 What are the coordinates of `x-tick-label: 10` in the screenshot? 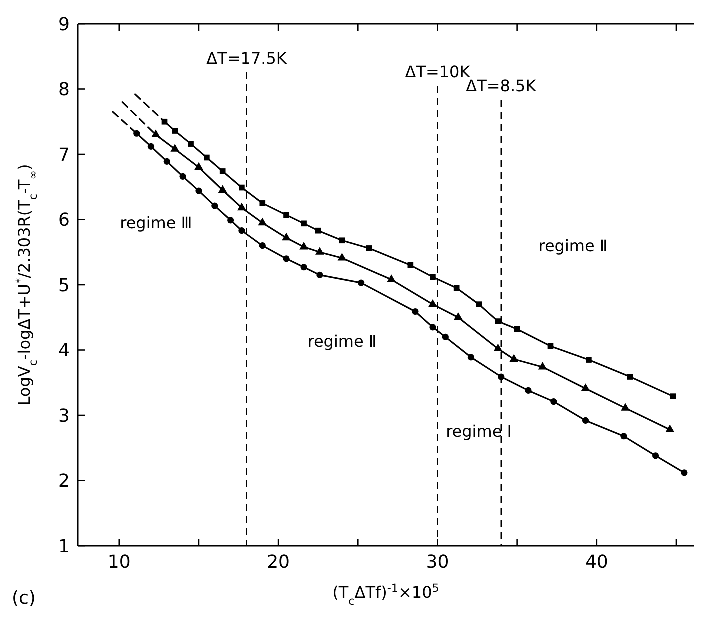 It's located at (119, 562).